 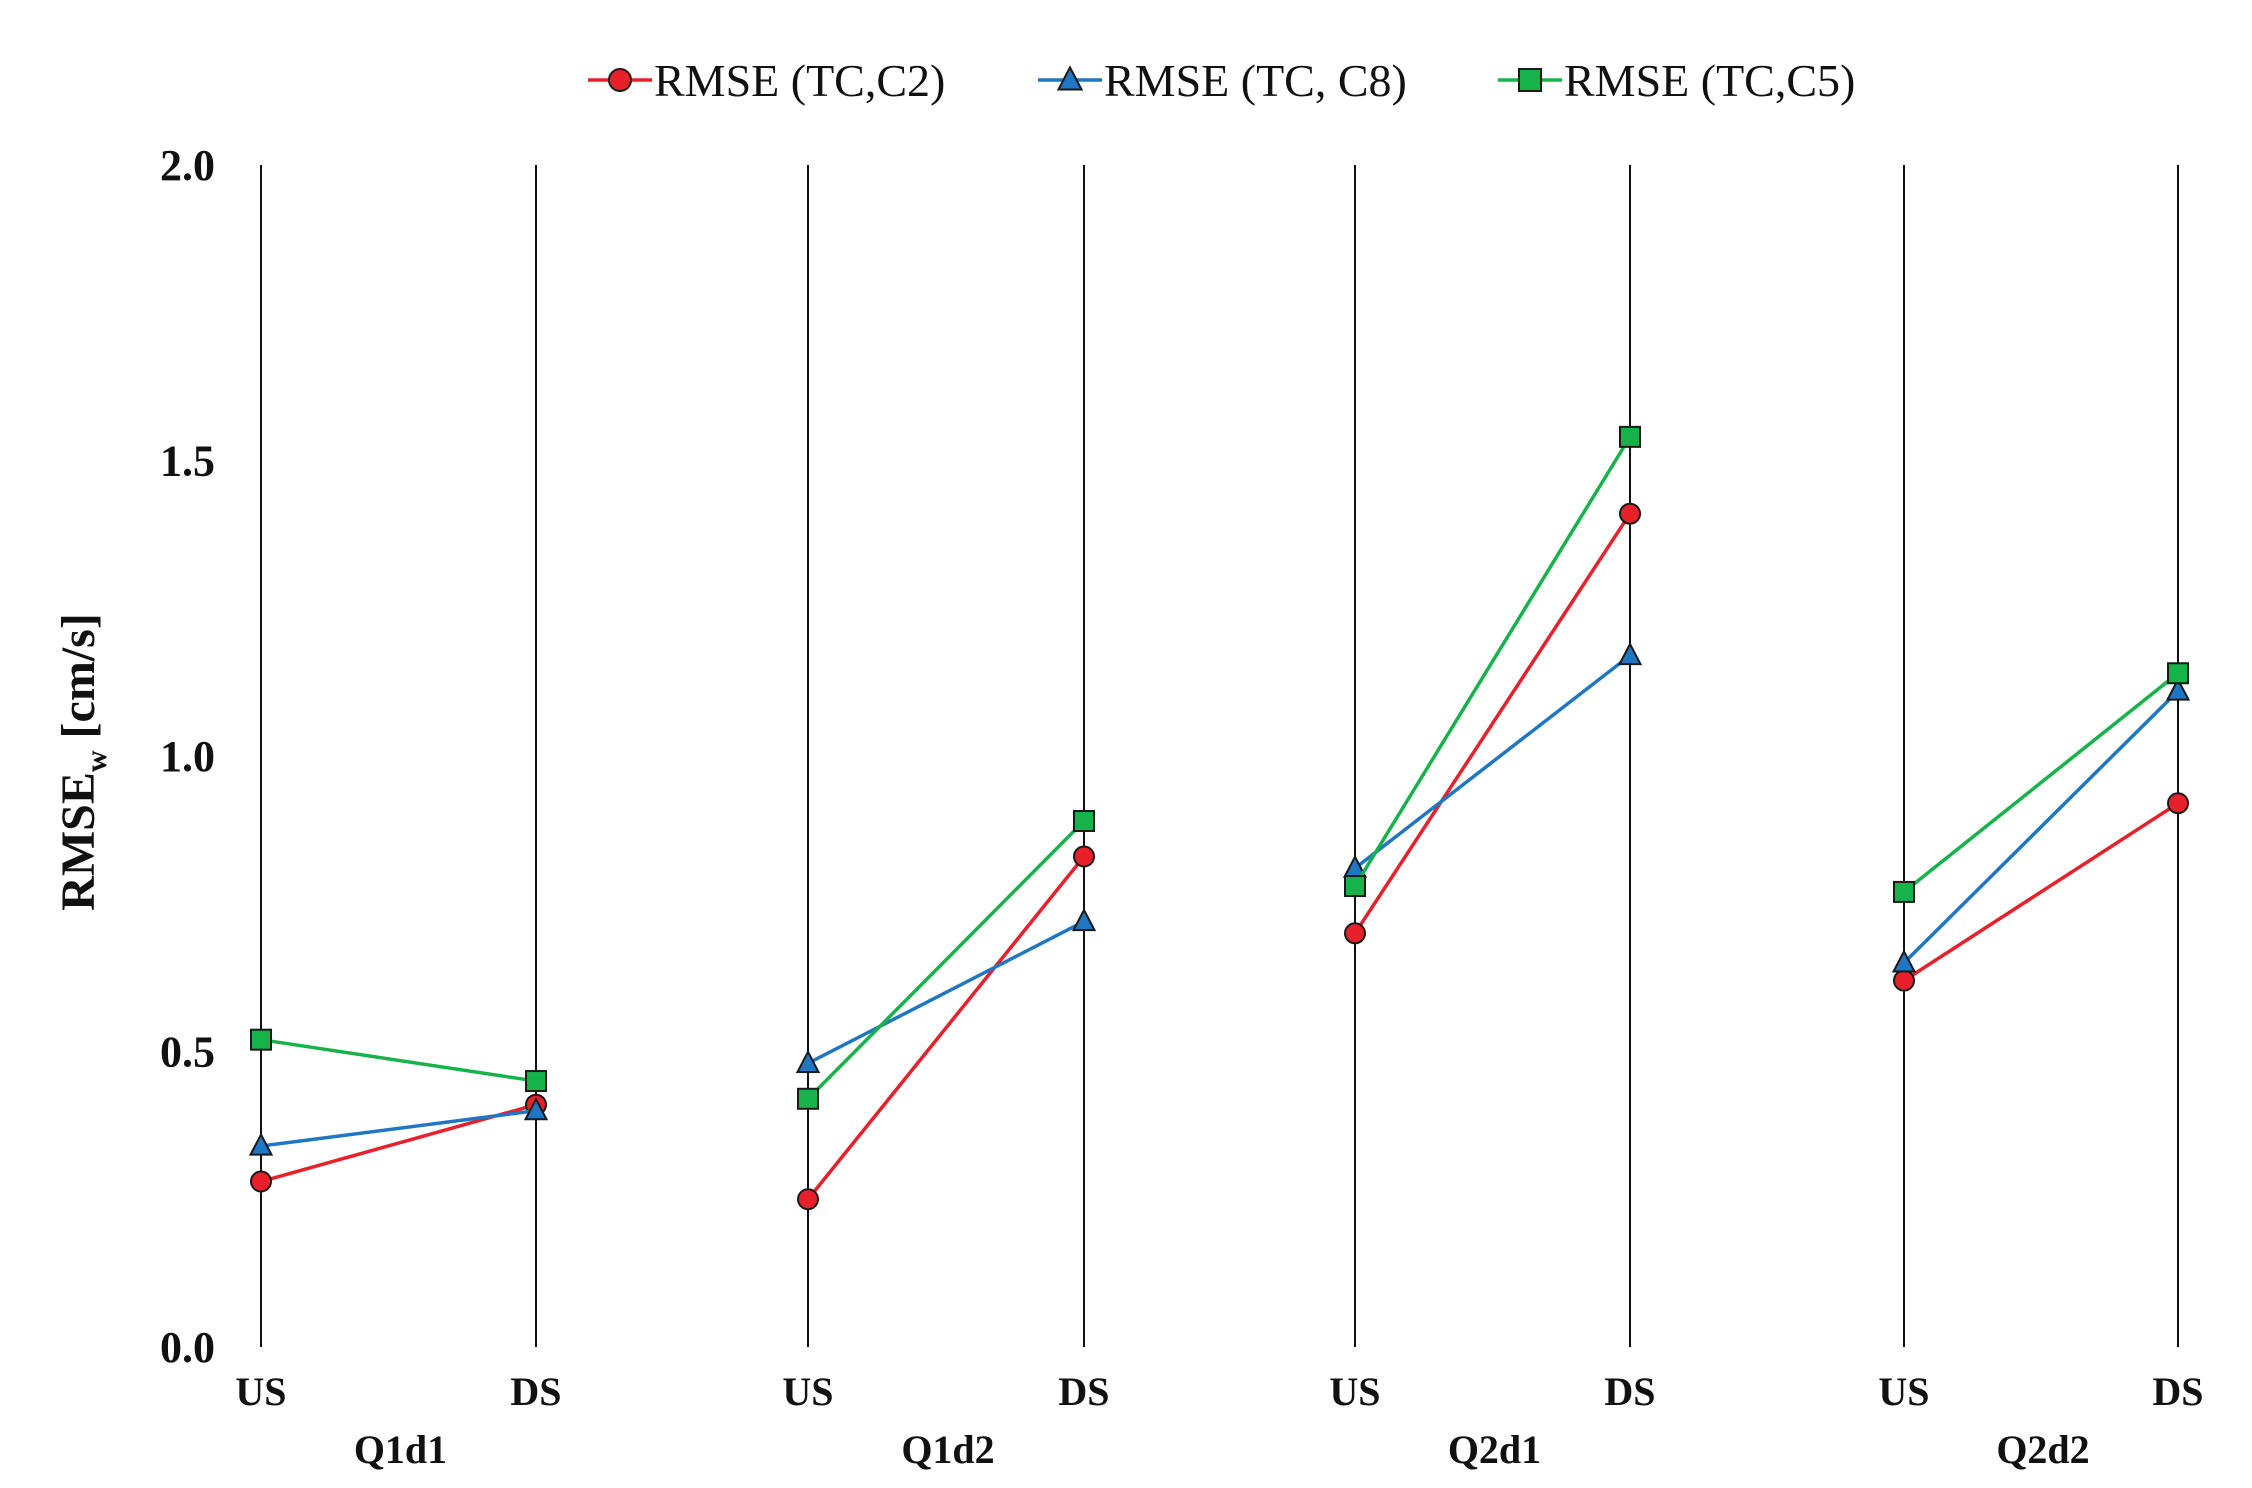 I want to click on legend-label: RMSE (TC,C5), so click(x=1709, y=80).